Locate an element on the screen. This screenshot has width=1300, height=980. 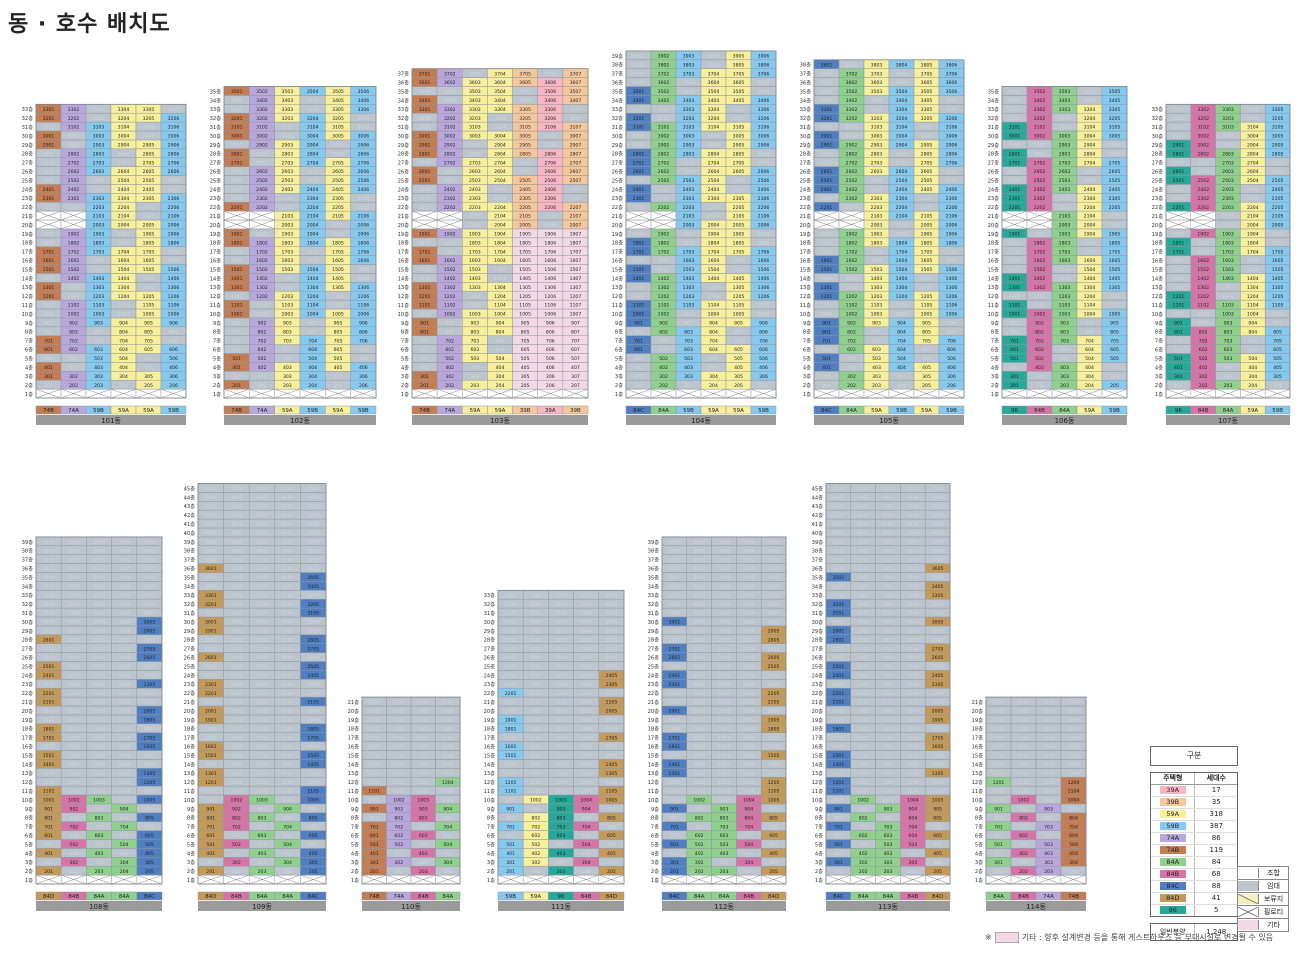
unit-number: 1404 is located at coordinates (1253, 279).